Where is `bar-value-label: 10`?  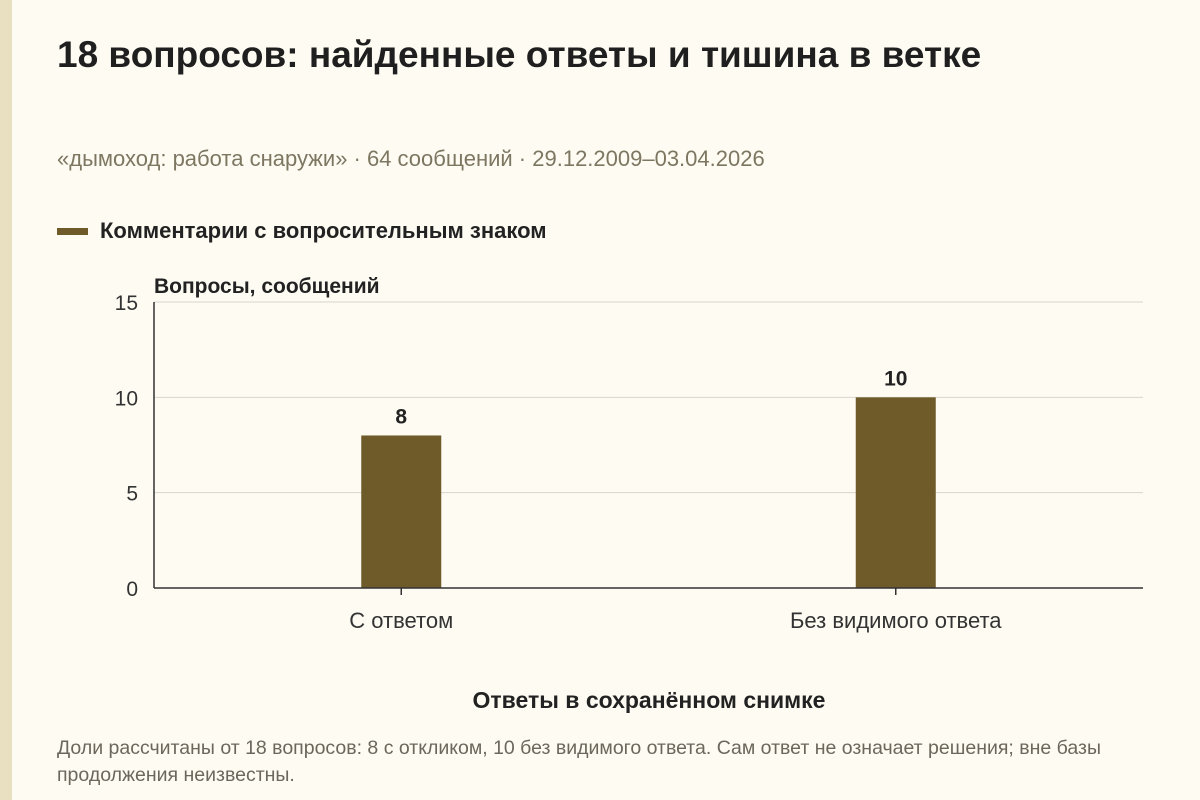
bar-value-label: 10 is located at coordinates (895, 378).